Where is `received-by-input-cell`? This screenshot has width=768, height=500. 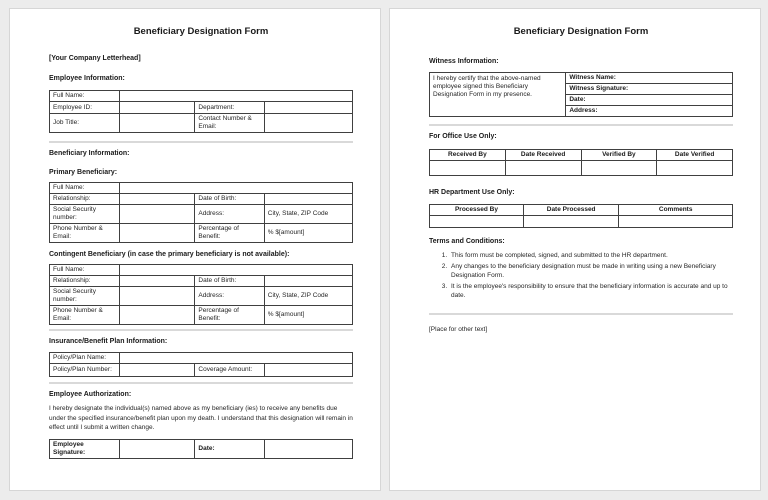 received-by-input-cell is located at coordinates (467, 168).